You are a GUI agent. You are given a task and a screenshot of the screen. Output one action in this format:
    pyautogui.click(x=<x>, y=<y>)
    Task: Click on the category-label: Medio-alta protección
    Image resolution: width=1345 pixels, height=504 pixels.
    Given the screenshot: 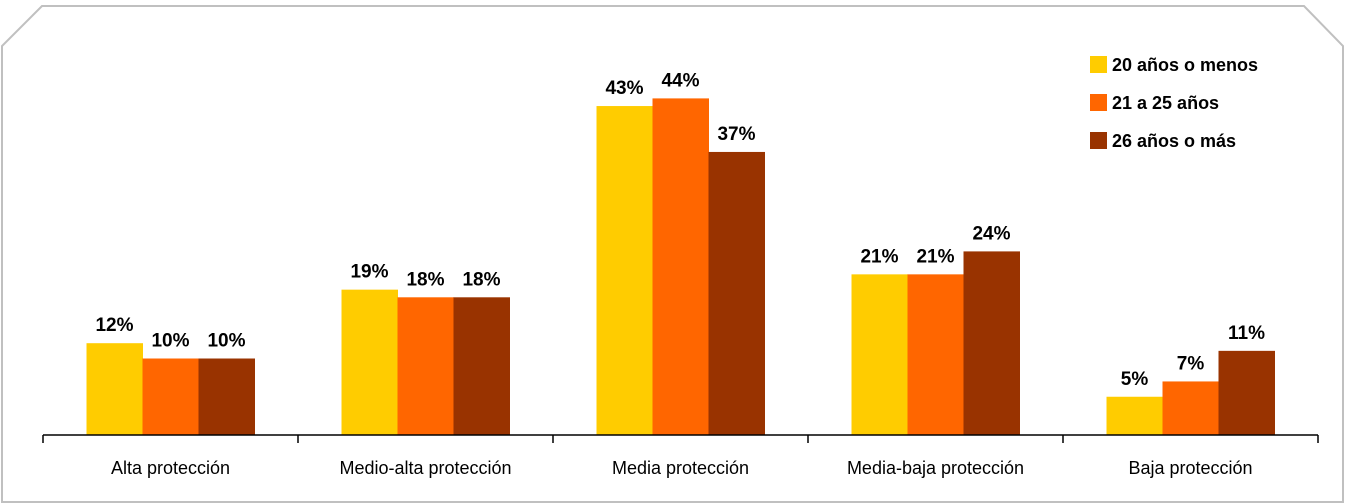 What is the action you would take?
    pyautogui.click(x=425, y=468)
    